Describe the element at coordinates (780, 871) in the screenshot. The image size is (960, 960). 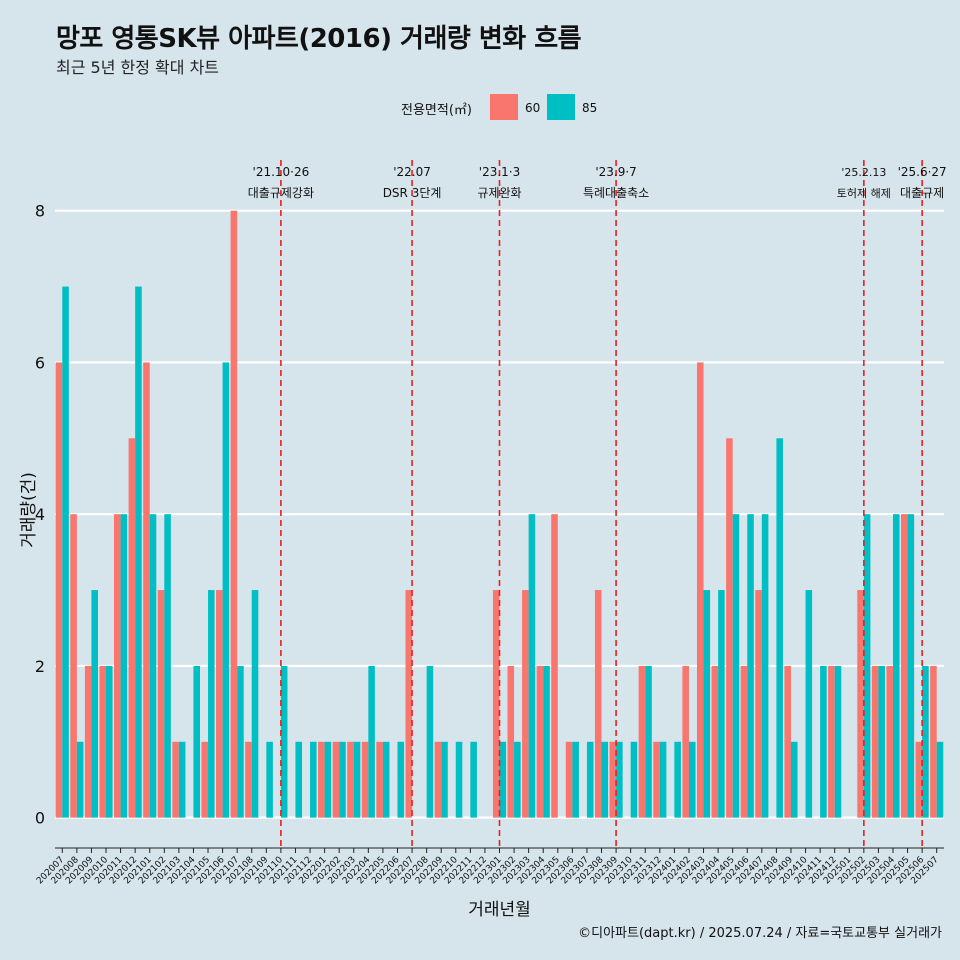
I see `x-tick-label-202409: 202409` at that location.